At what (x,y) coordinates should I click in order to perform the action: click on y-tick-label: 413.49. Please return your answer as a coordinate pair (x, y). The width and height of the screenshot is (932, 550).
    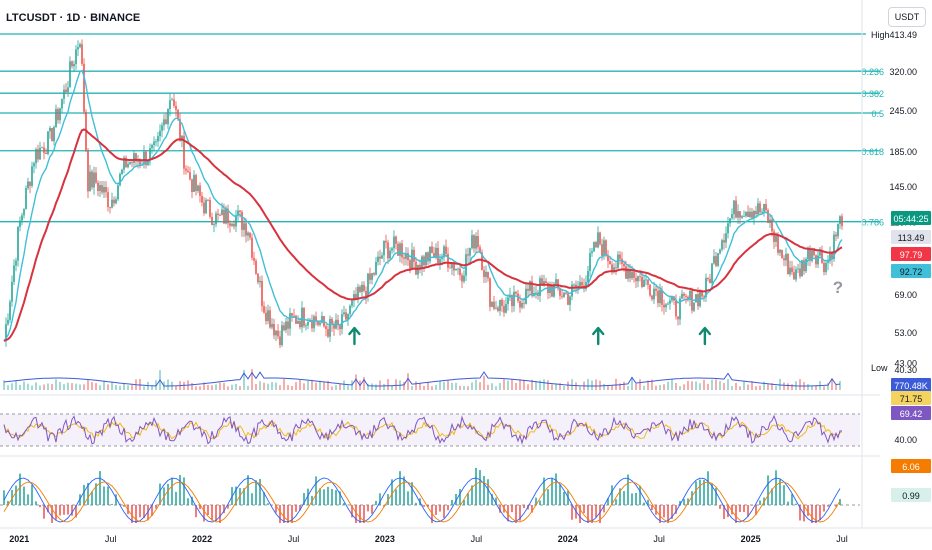
    Looking at the image, I should click on (903, 35).